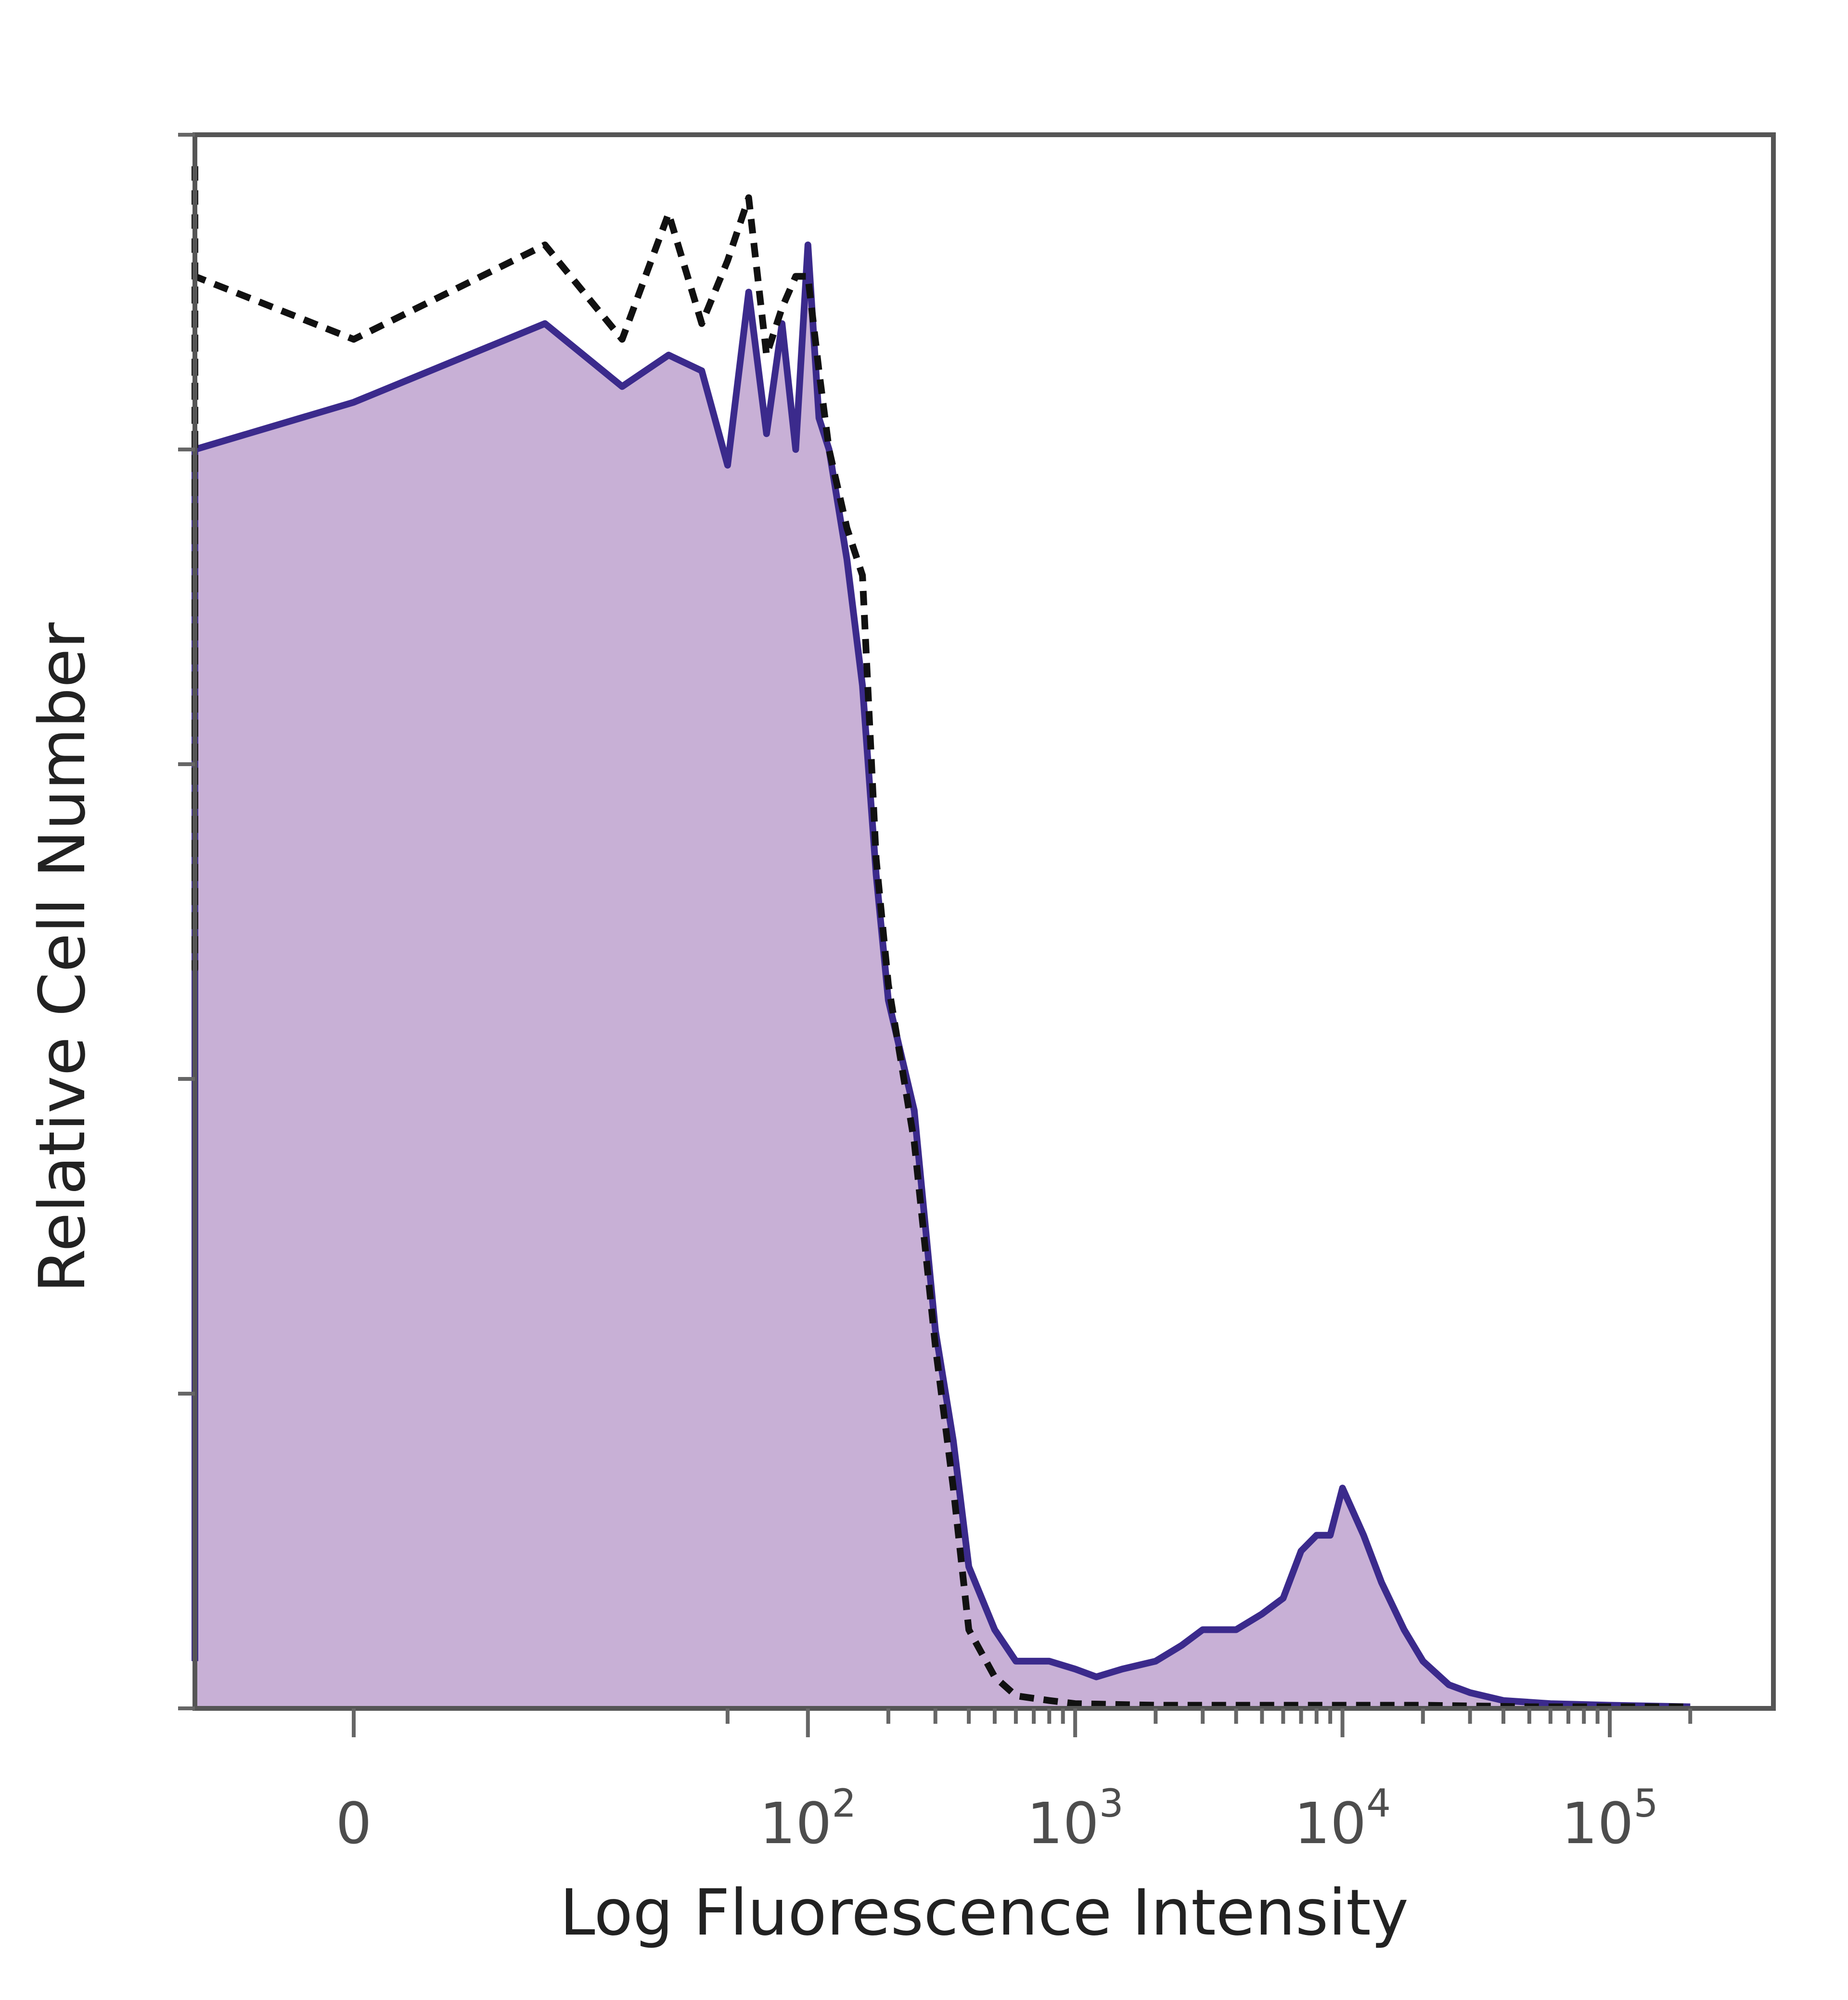 Image resolution: width=1848 pixels, height=2000 pixels. I want to click on x-tick-label: 10⁴, so click(1342, 1819).